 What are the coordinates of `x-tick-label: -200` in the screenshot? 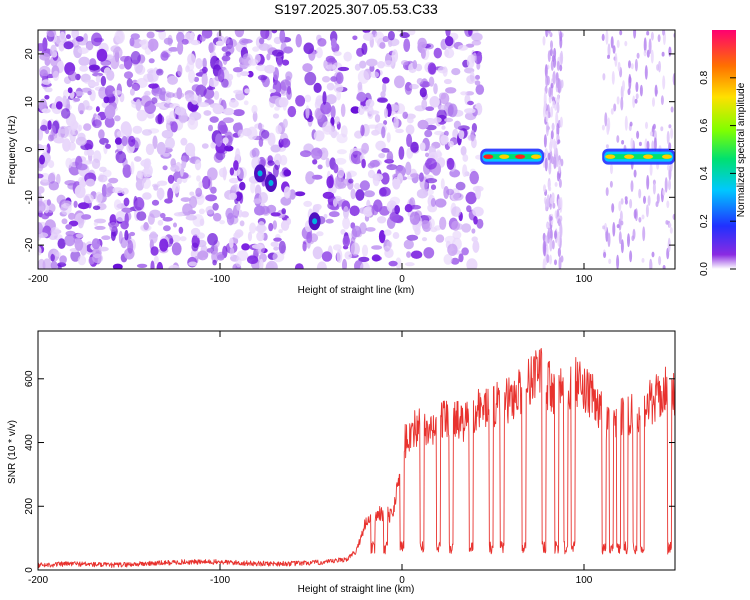 It's located at (38, 580).